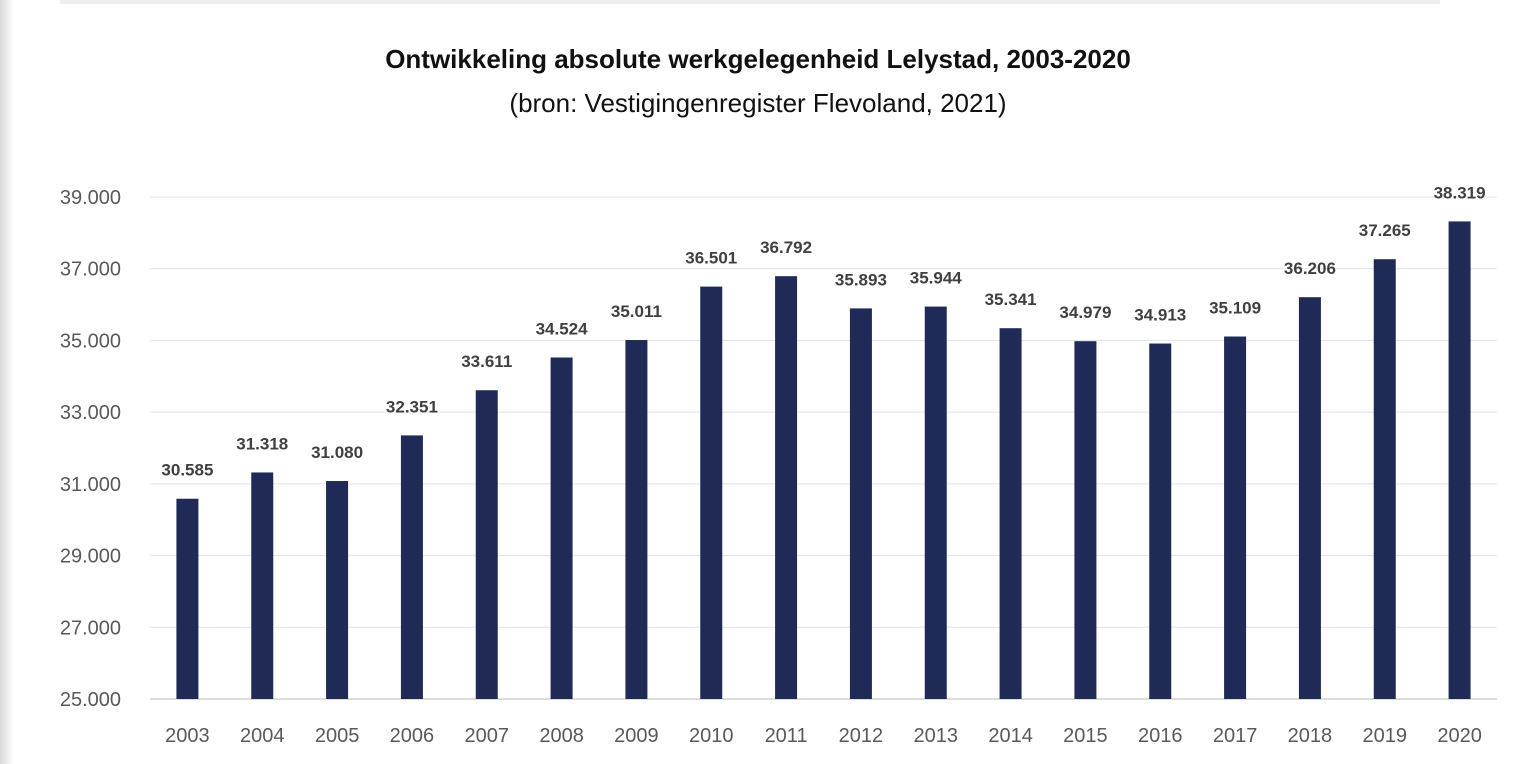 This screenshot has height=764, width=1516. Describe the element at coordinates (636, 311) in the screenshot. I see `data-label: 35.011` at that location.